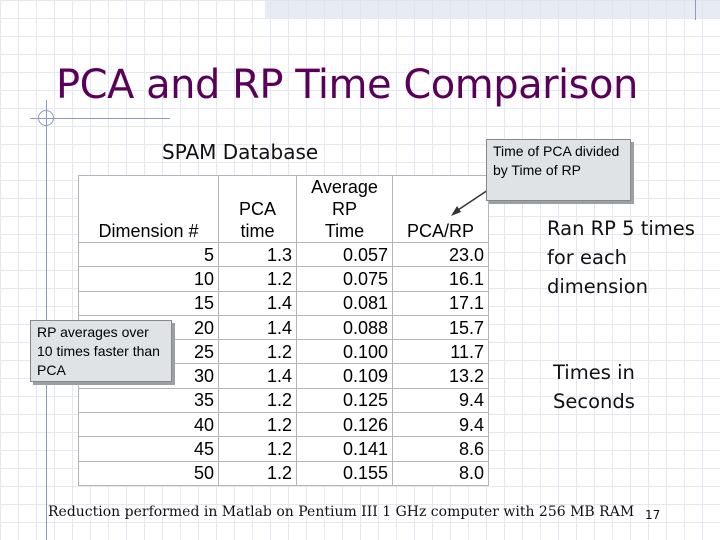 This screenshot has width=720, height=540. Describe the element at coordinates (344, 449) in the screenshot. I see `cell-rp-time: 0.141` at that location.